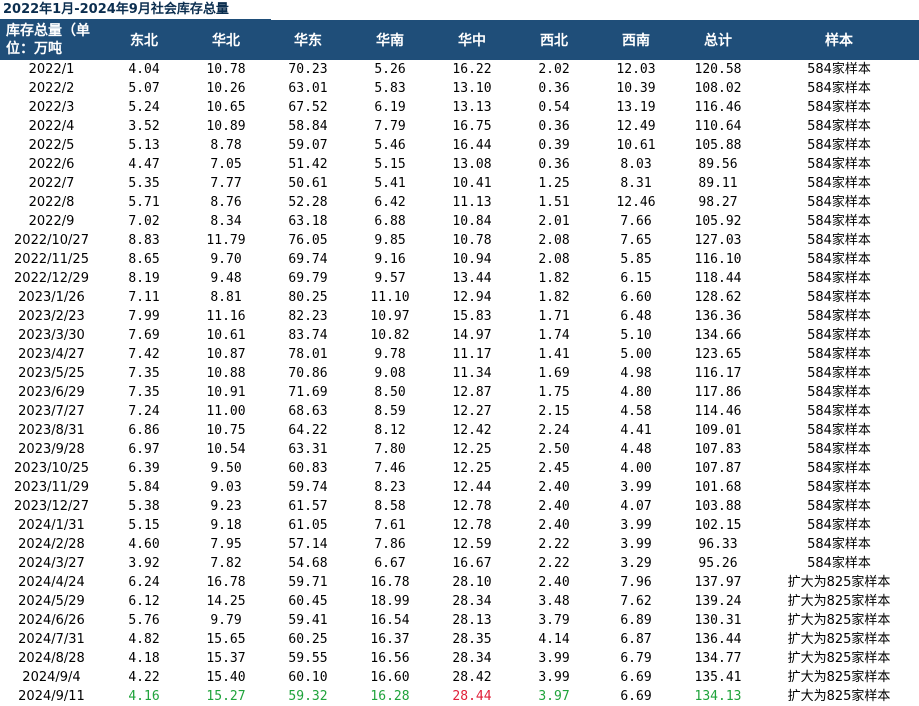  I want to click on date-cell: 2024/3/27, so click(51, 563).